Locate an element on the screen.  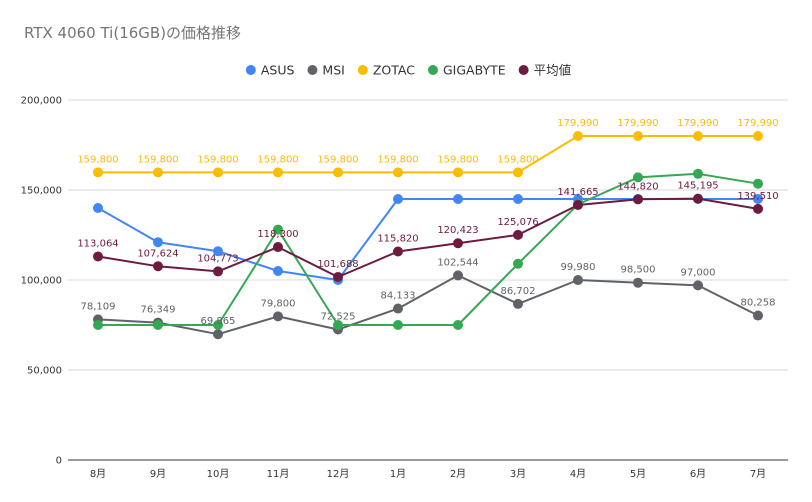
x-tick-label: 8月 is located at coordinates (98, 474).